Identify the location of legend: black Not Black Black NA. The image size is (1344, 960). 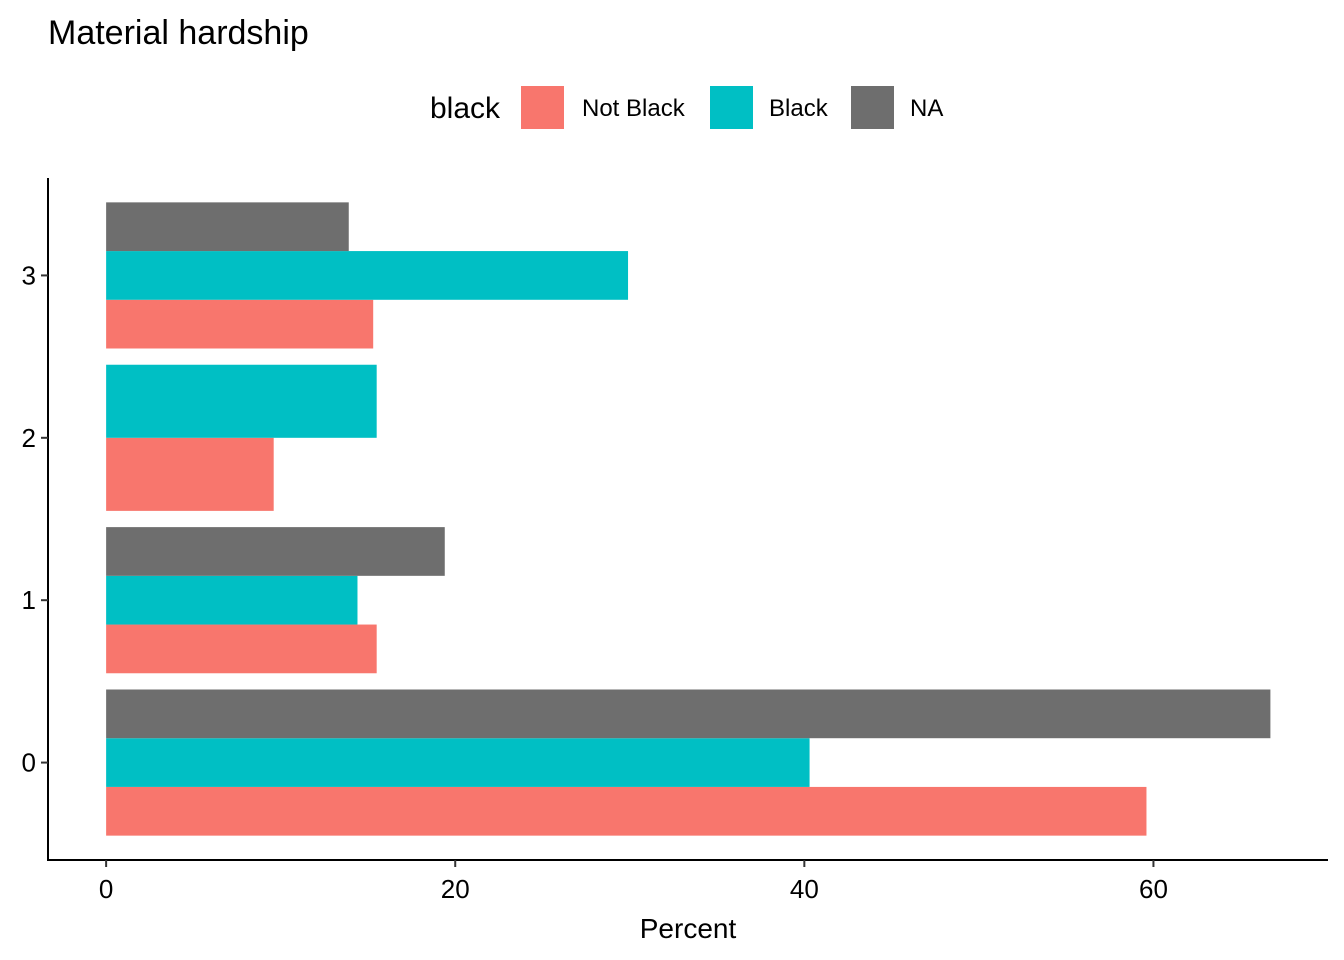
(686, 107).